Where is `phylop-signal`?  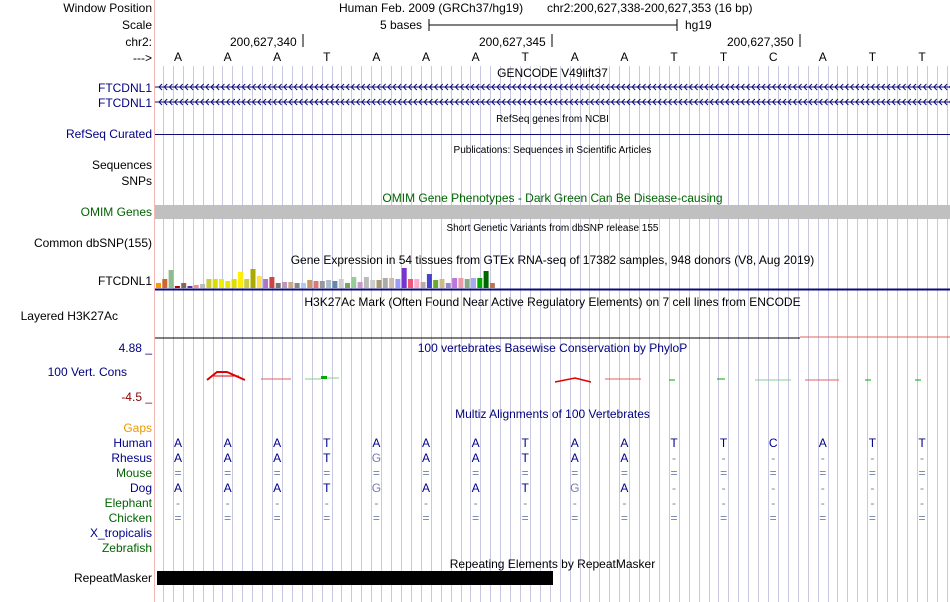 phylop-signal is located at coordinates (552, 374).